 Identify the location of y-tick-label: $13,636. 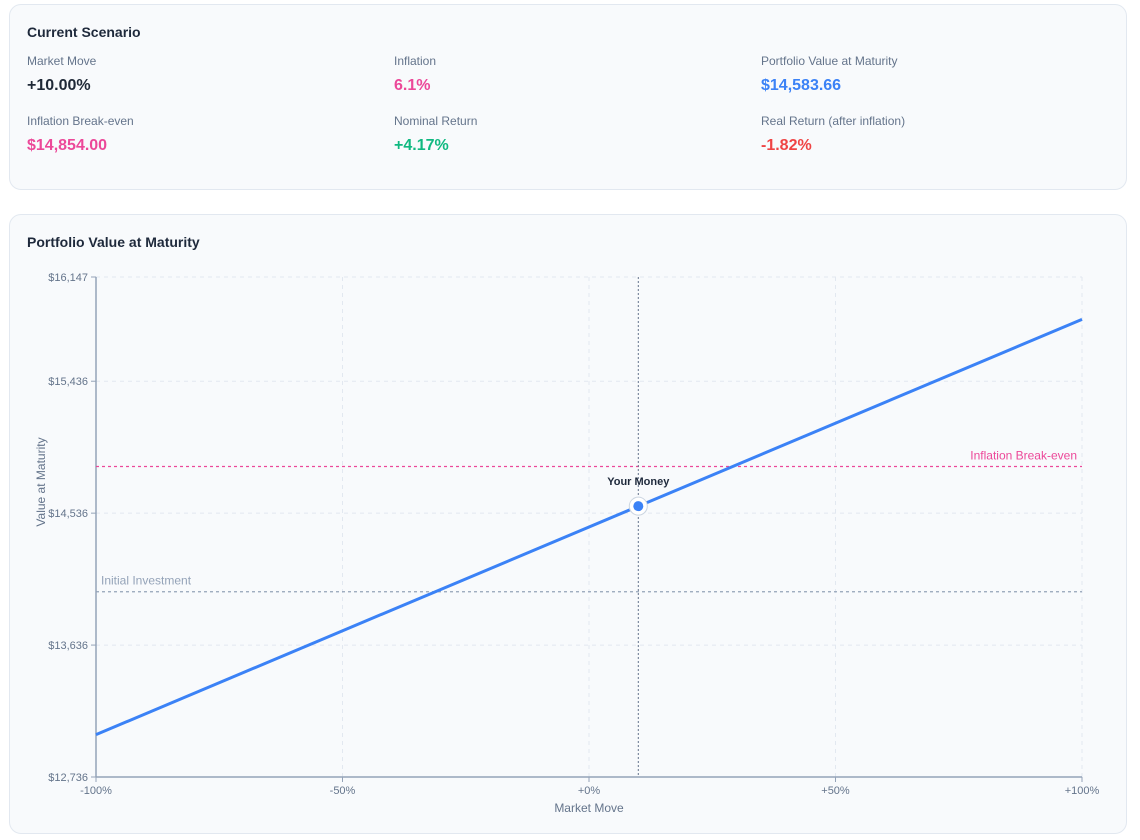
(68, 646).